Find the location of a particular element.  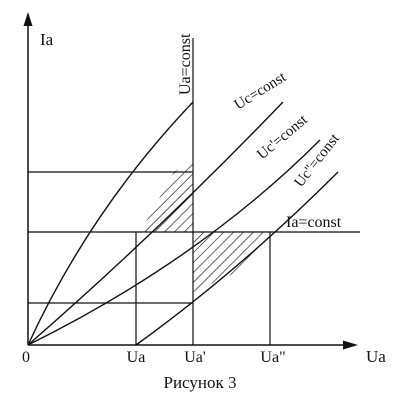

hatched-region-lower is located at coordinates (231, 262).